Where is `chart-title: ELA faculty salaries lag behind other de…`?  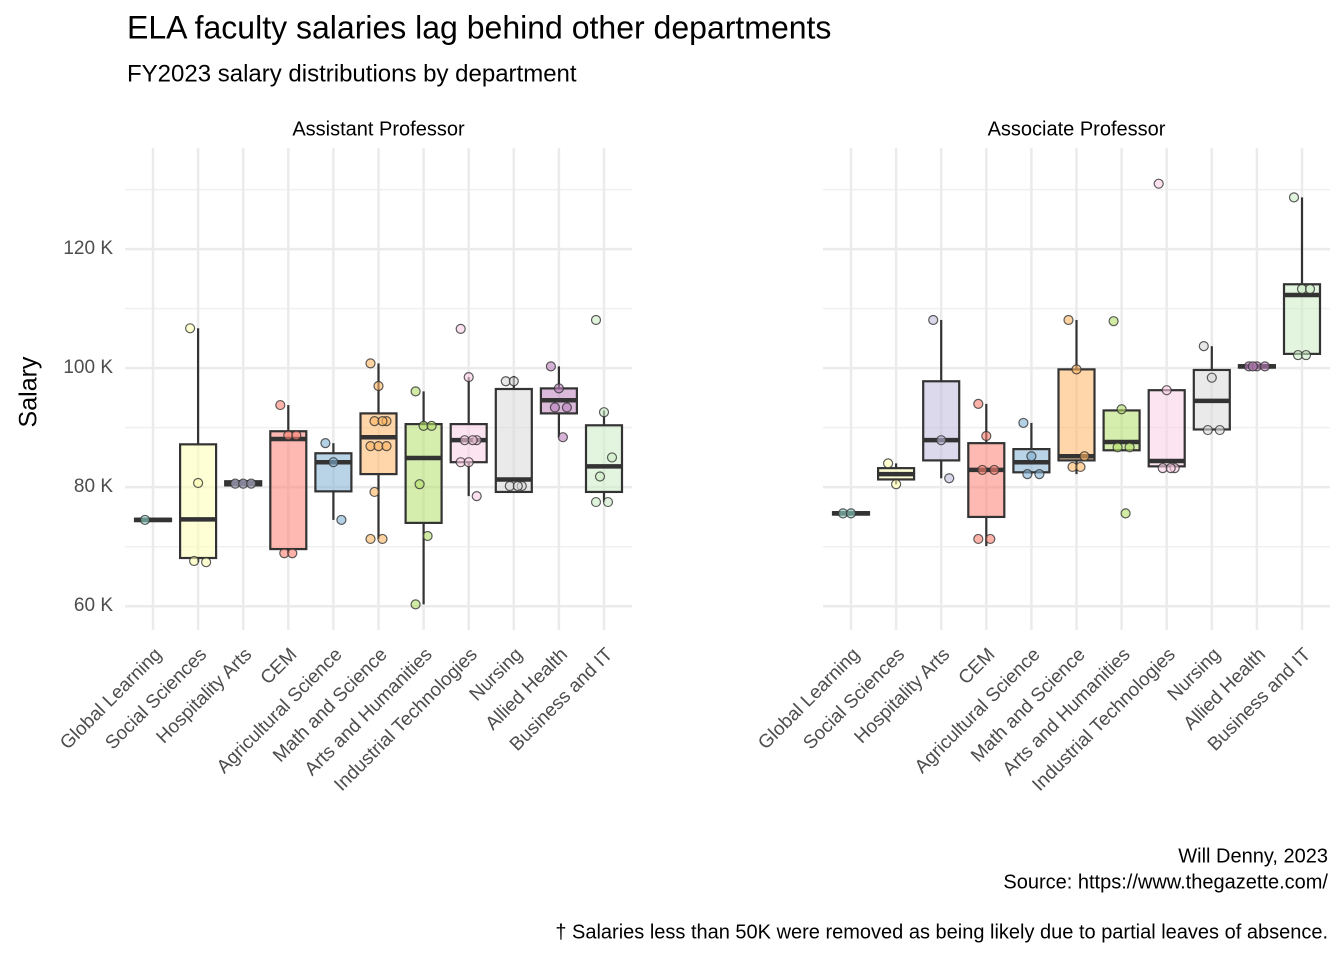
chart-title: ELA faculty salaries lag behind other de… is located at coordinates (479, 27).